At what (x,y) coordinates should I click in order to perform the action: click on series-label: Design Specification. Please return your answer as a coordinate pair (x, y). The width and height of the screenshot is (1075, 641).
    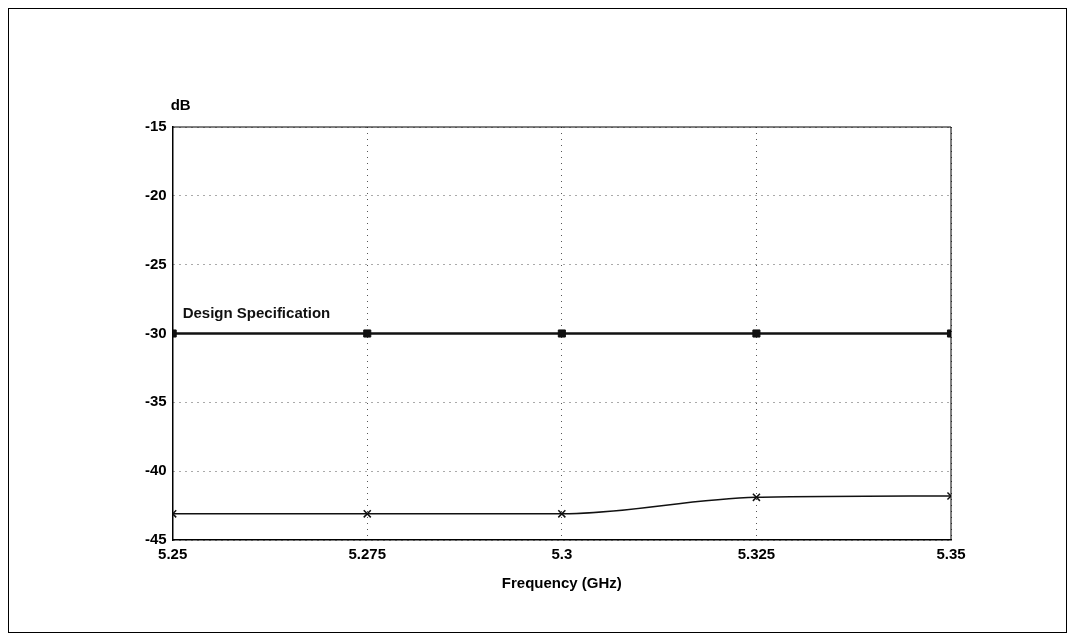
    Looking at the image, I should click on (256, 313).